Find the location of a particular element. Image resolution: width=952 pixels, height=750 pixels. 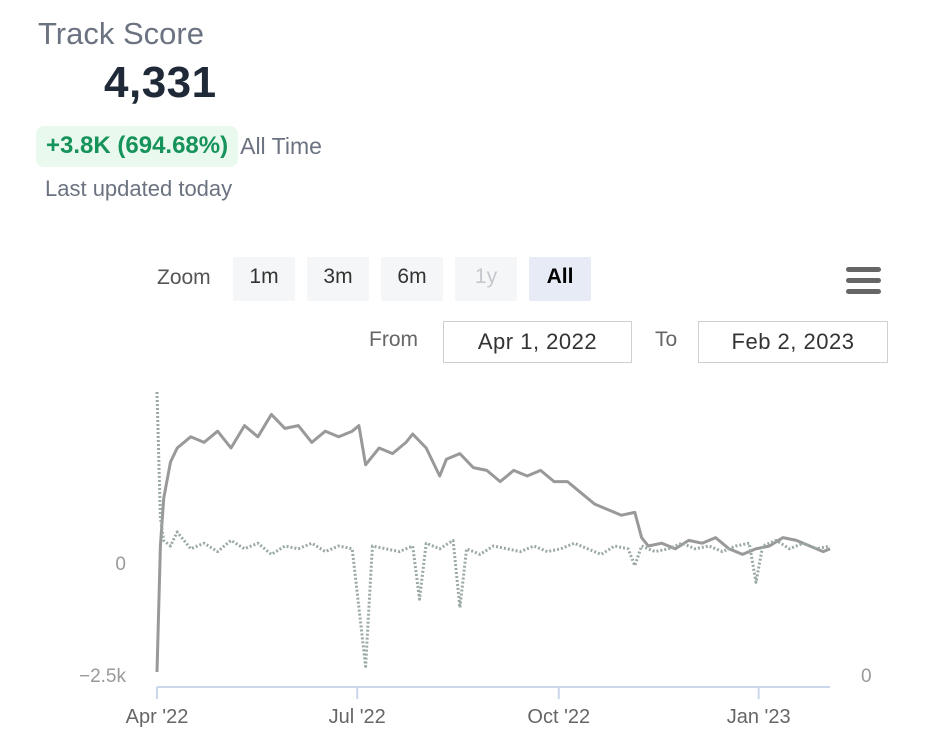

zoom-3m-button: 3m is located at coordinates (338, 279).